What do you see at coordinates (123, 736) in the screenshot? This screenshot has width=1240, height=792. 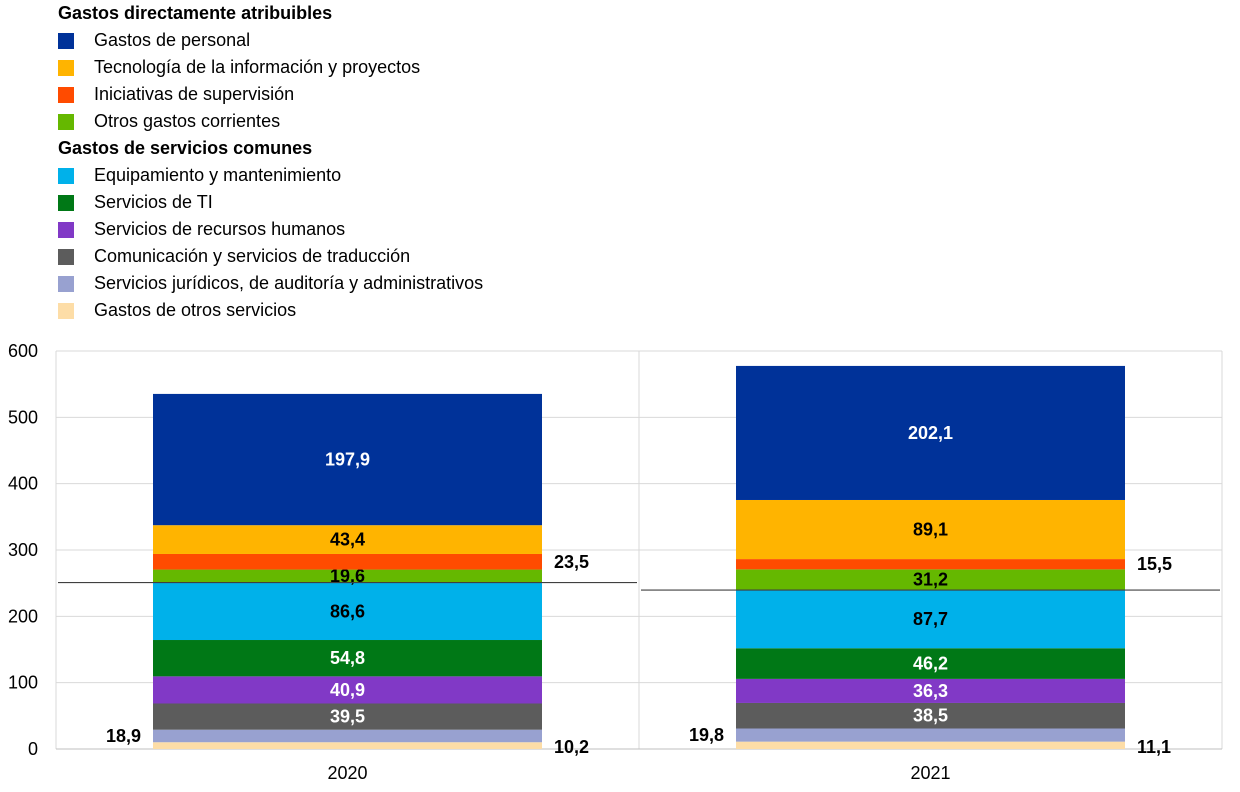 I see `data-label: 18,9` at bounding box center [123, 736].